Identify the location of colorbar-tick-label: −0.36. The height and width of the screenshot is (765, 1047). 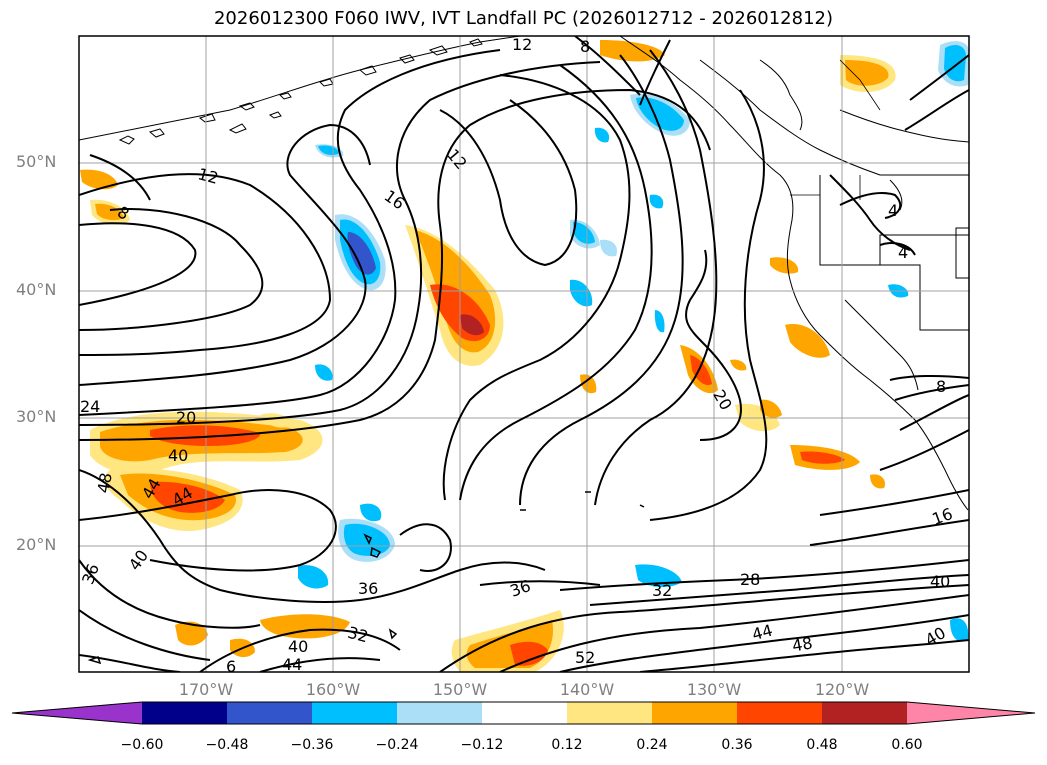
(312, 745).